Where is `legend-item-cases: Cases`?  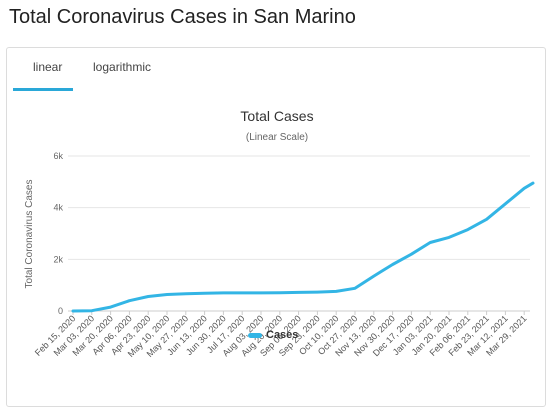
legend-item-cases: Cases is located at coordinates (273, 337).